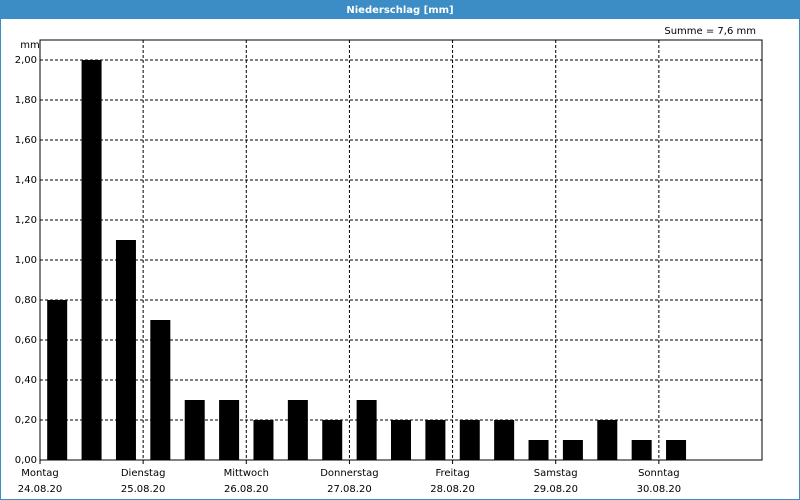 Image resolution: width=800 pixels, height=500 pixels. What do you see at coordinates (246, 489) in the screenshot?
I see `x-tick-date: 26.08.20` at bounding box center [246, 489].